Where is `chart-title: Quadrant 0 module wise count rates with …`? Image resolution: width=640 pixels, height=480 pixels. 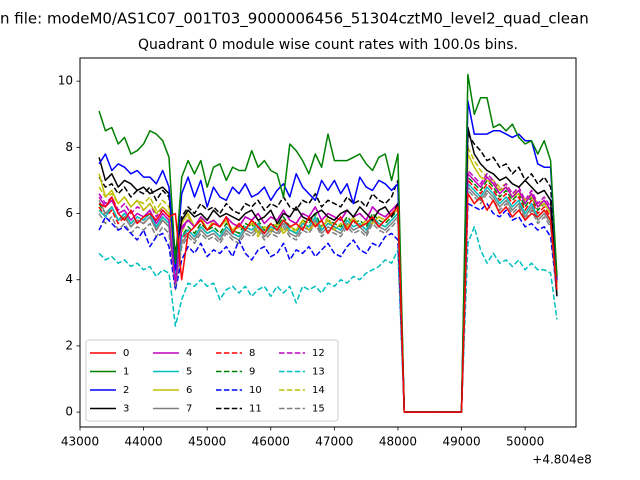 chart-title: Quadrant 0 module wise count rates with … is located at coordinates (328, 45).